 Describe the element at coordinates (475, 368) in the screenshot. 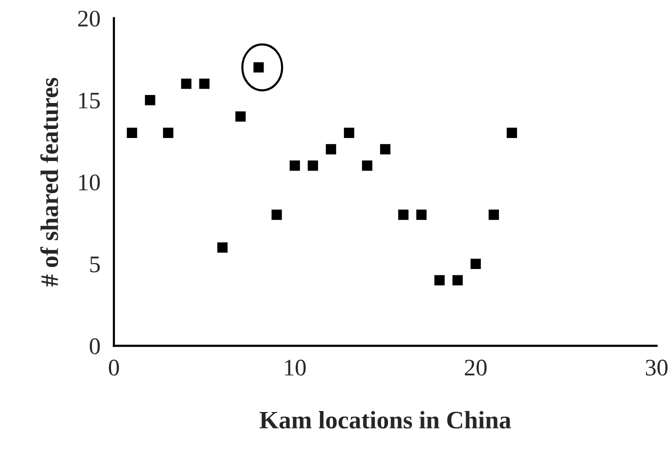

I see `x-tick-label: 20` at that location.